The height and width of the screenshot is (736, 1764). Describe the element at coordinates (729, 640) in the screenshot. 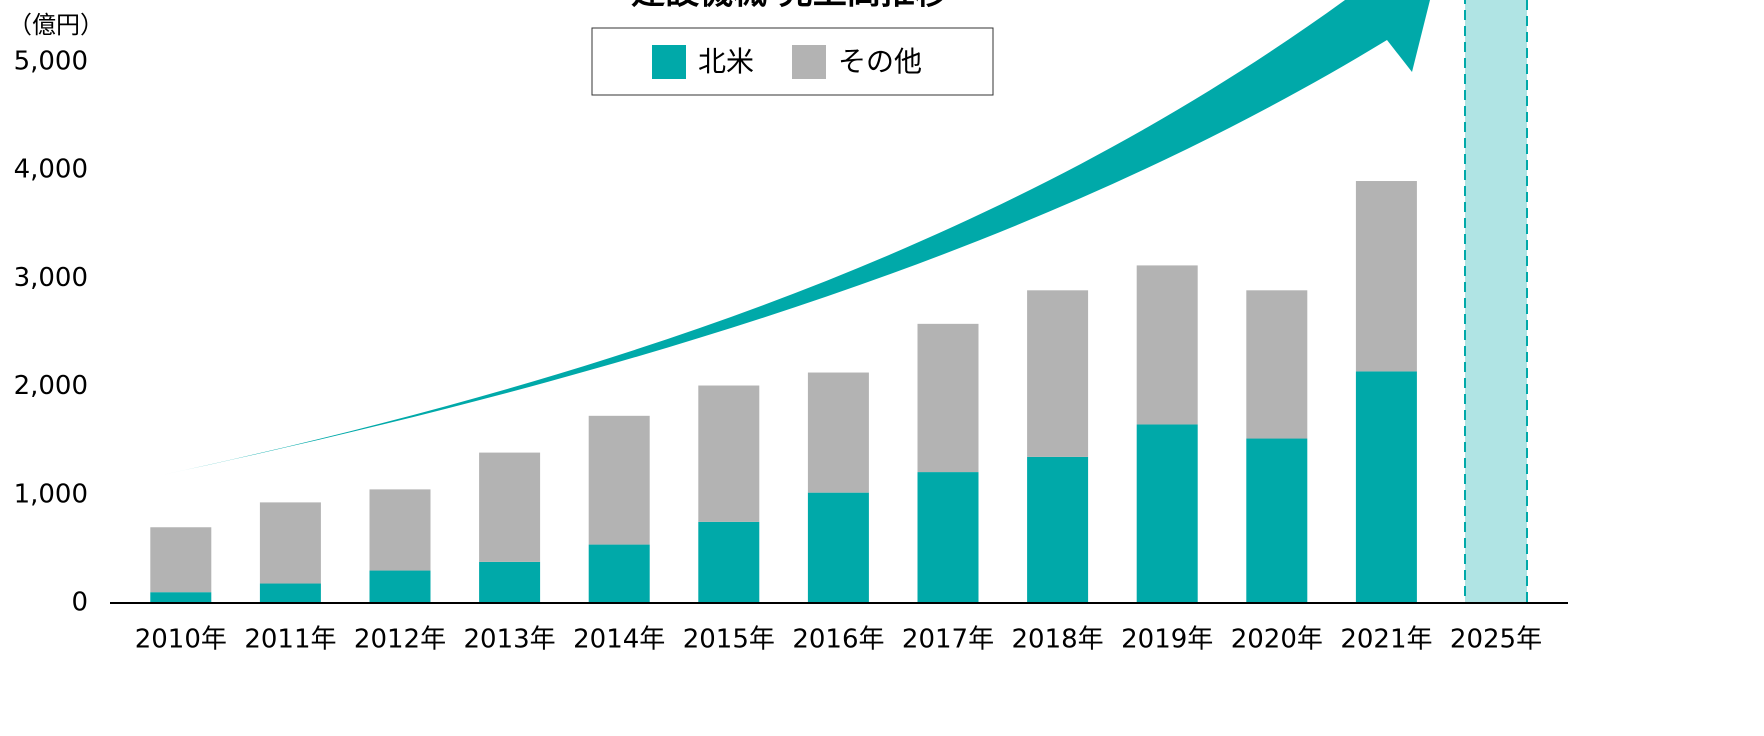

I see `x-tick-label: 2015年` at that location.